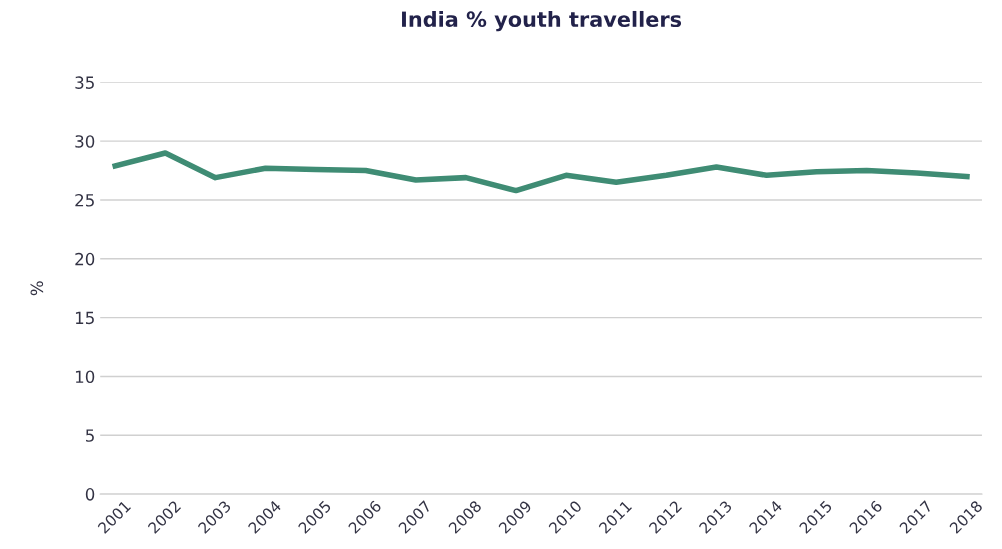  I want to click on chart-title: India % youth travellers, so click(542, 21).